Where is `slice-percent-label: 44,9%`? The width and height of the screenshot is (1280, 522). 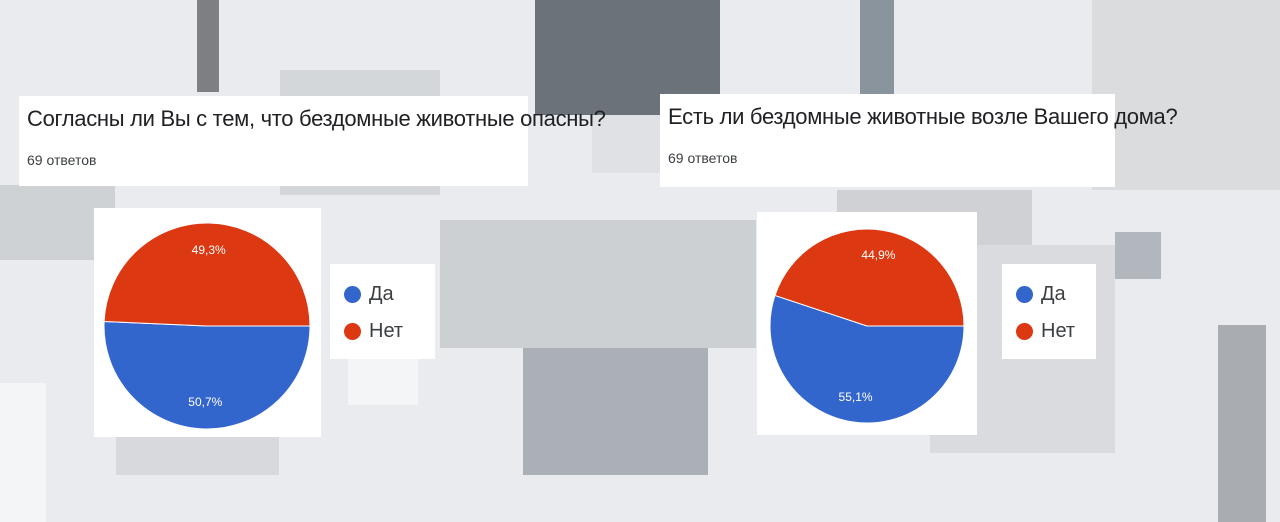 slice-percent-label: 44,9% is located at coordinates (878, 255).